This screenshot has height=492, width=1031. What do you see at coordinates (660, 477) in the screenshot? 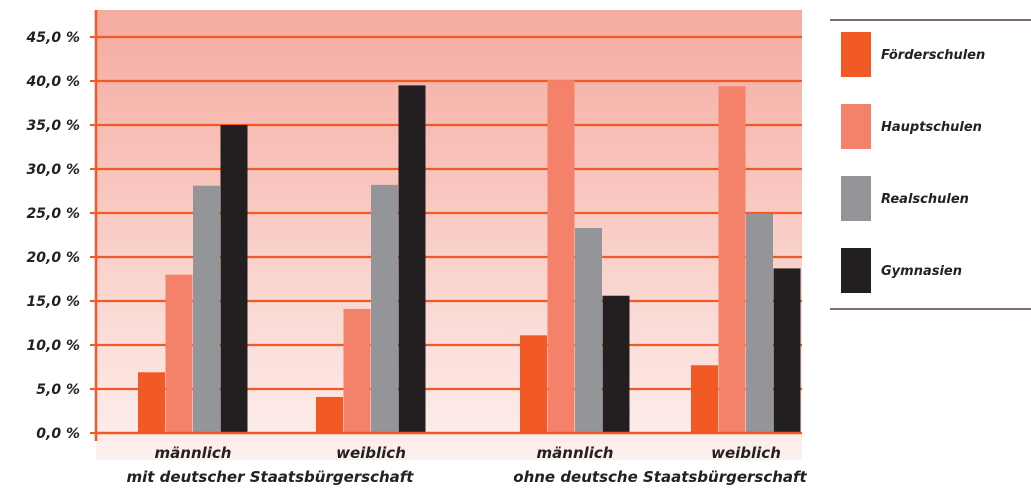
I see `x-group-label: ohne deutsche Staatsbürgerschaft` at bounding box center [660, 477].